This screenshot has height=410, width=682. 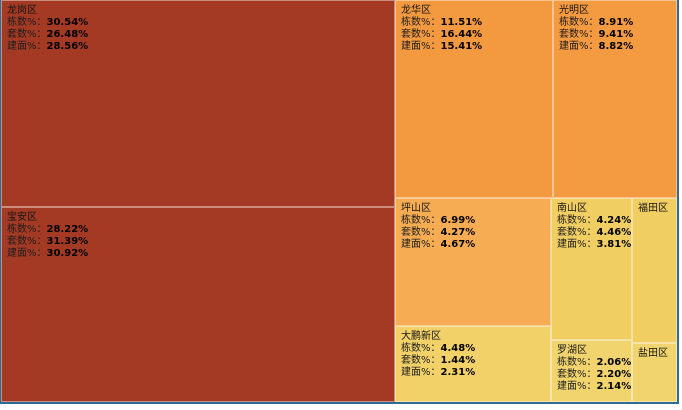 I want to click on treemap-node-guangming: 光明区 栋数%：8.91% 套数%：9.41% 建面%：8.82%, so click(x=615, y=99).